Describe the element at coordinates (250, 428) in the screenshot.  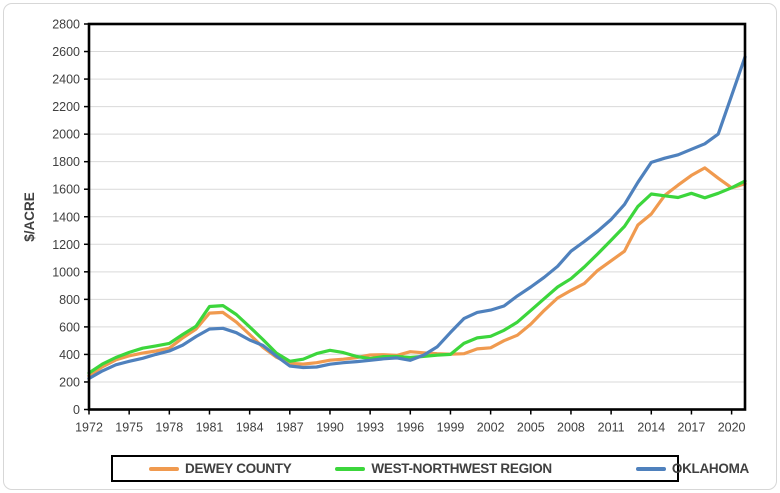
I see `x-axis-tick-label: 1984` at that location.